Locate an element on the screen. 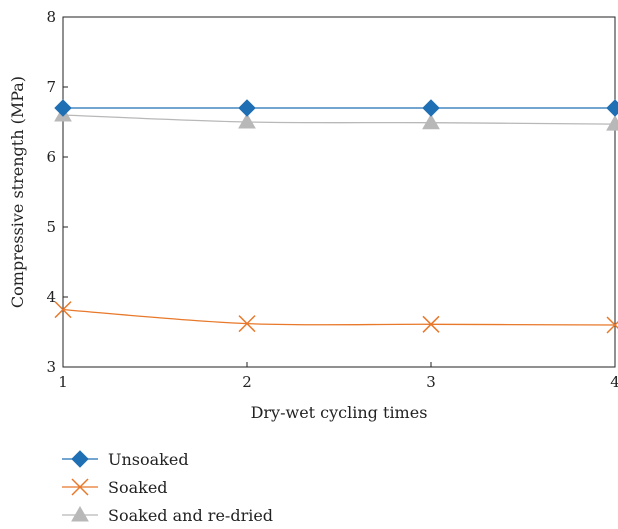 The width and height of the screenshot is (618, 529). x-tick-label: 2 is located at coordinates (247, 382).